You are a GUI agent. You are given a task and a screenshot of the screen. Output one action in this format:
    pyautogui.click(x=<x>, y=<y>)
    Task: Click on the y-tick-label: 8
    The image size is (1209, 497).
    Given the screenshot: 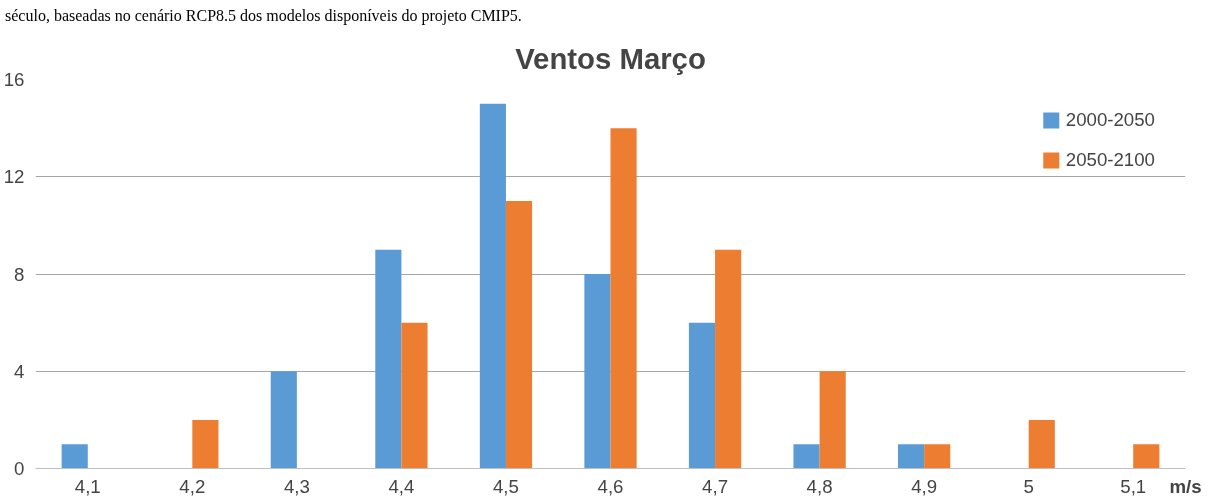 What is the action you would take?
    pyautogui.click(x=19, y=274)
    